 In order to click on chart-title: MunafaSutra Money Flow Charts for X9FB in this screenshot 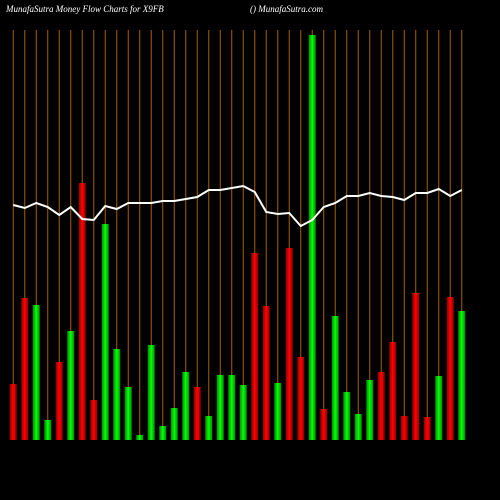, I will do `click(84, 9)`.